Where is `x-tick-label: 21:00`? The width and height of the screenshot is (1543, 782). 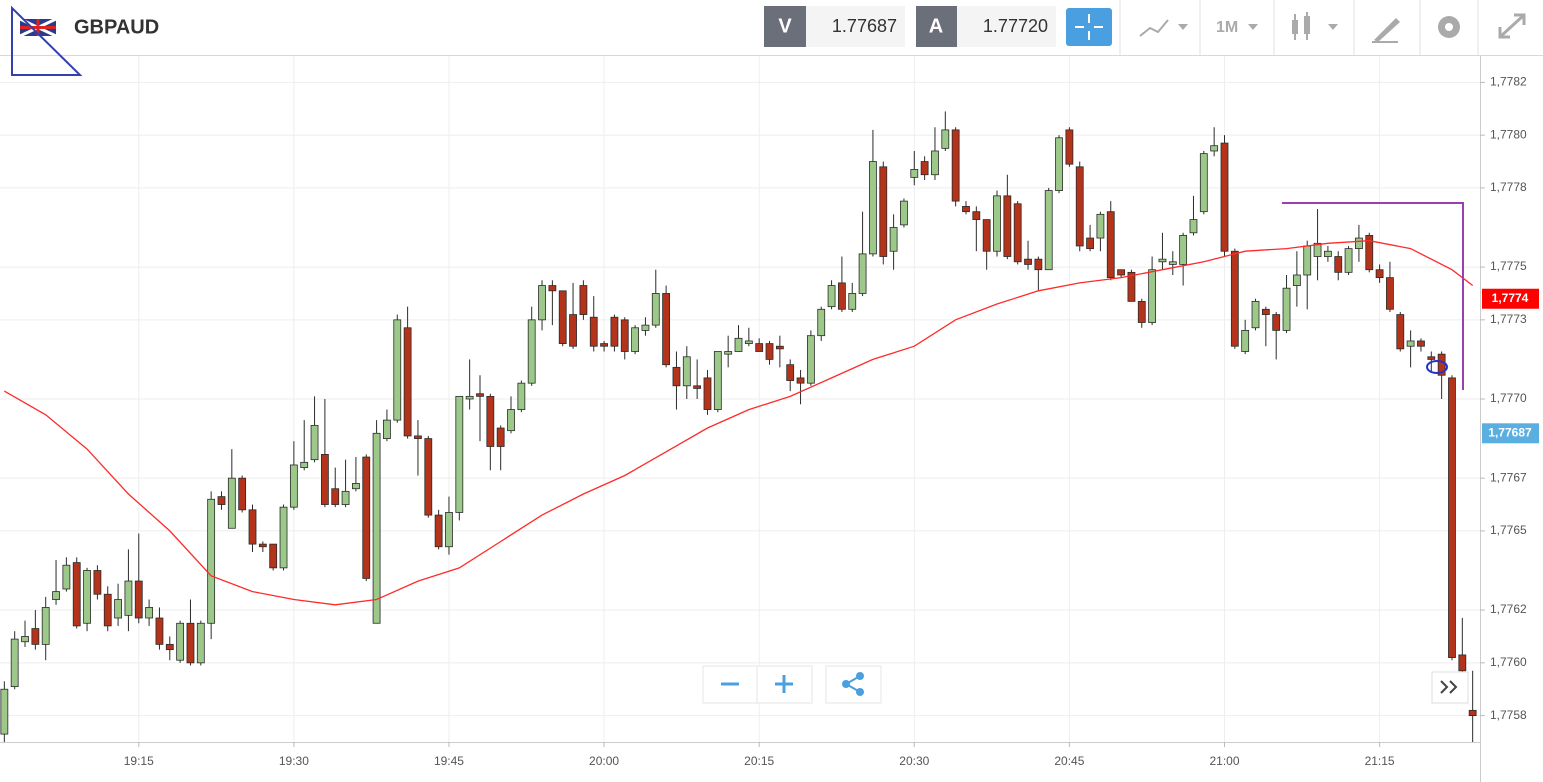 x-tick-label: 21:00 is located at coordinates (1224, 761).